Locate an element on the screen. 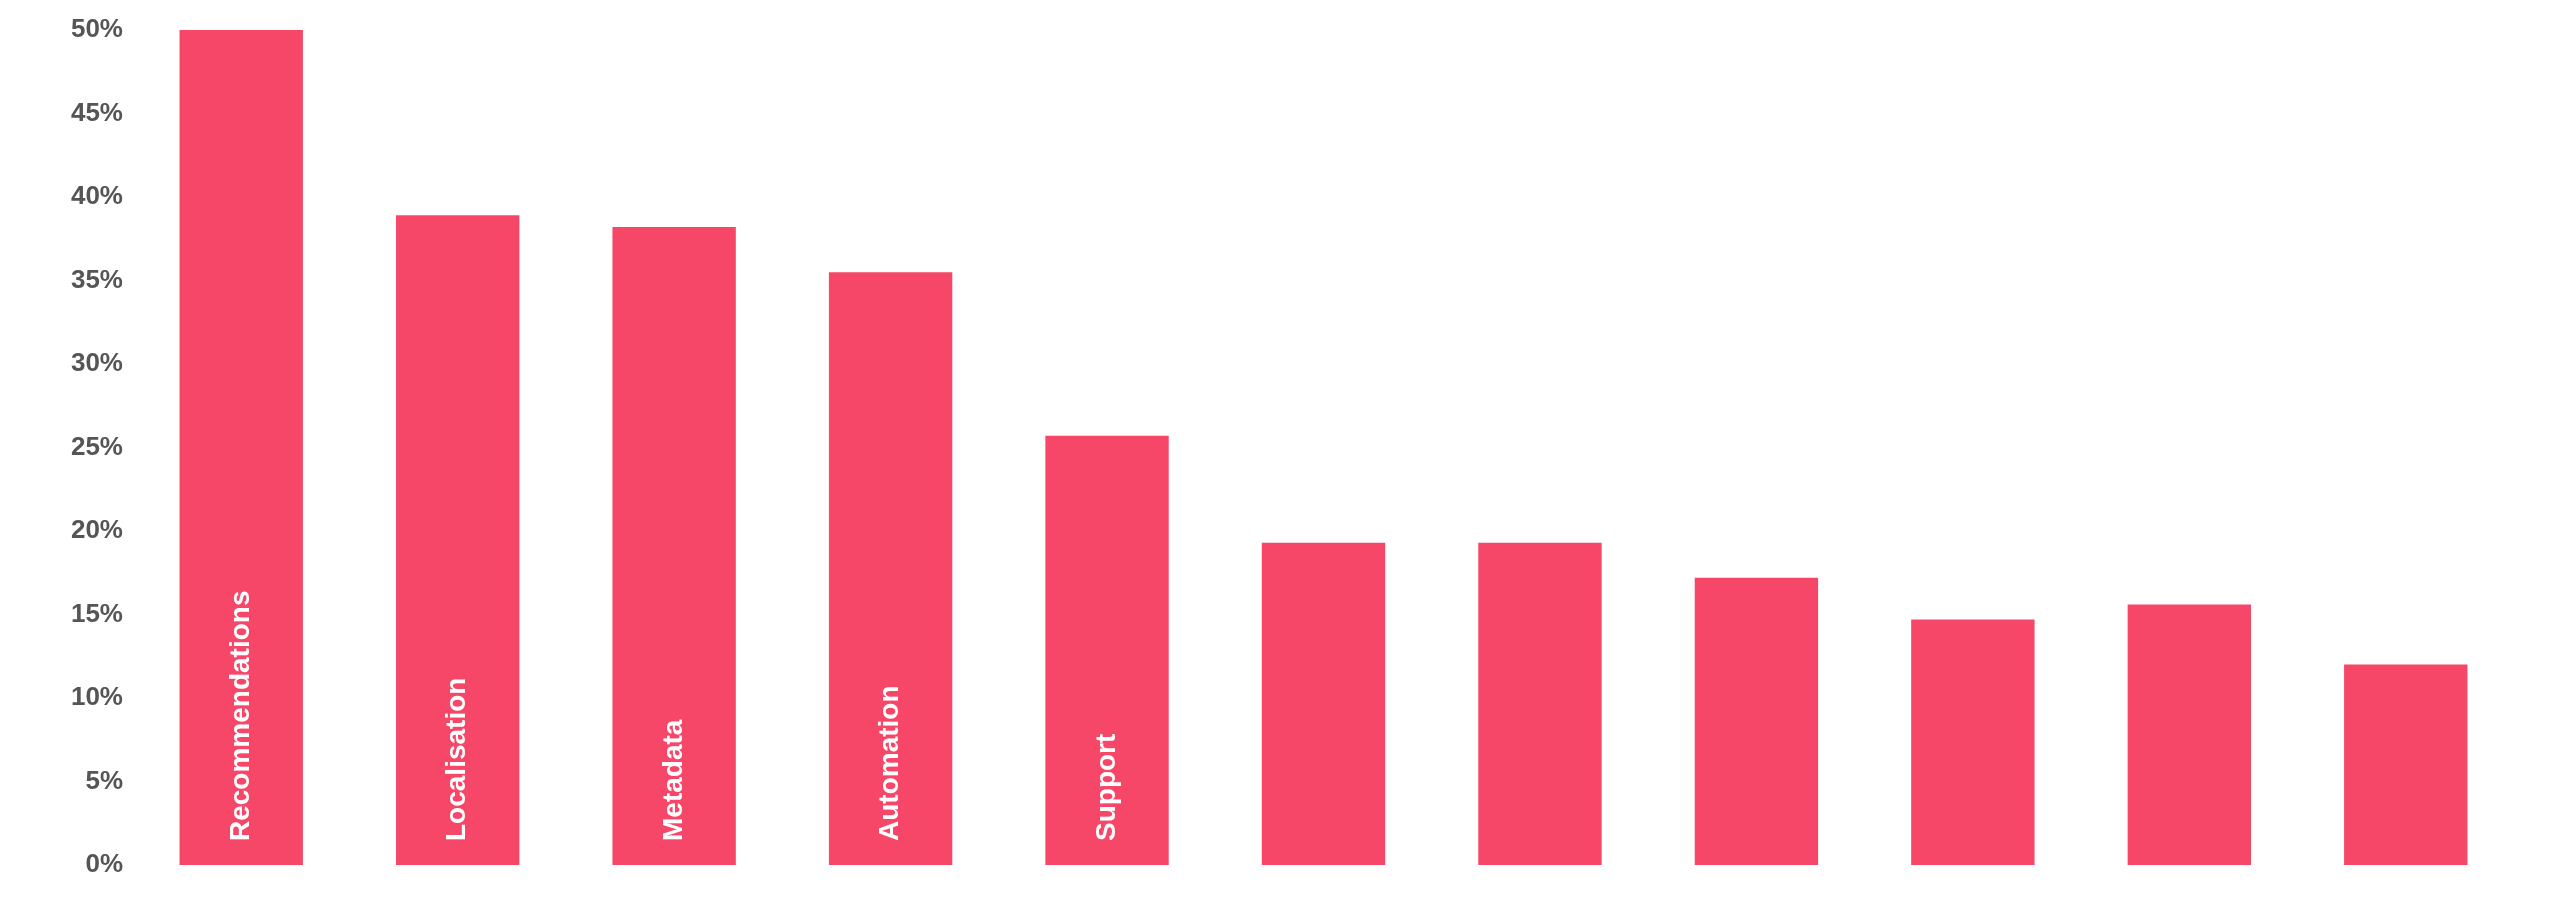  y-tick-label: 35% is located at coordinates (96, 278).